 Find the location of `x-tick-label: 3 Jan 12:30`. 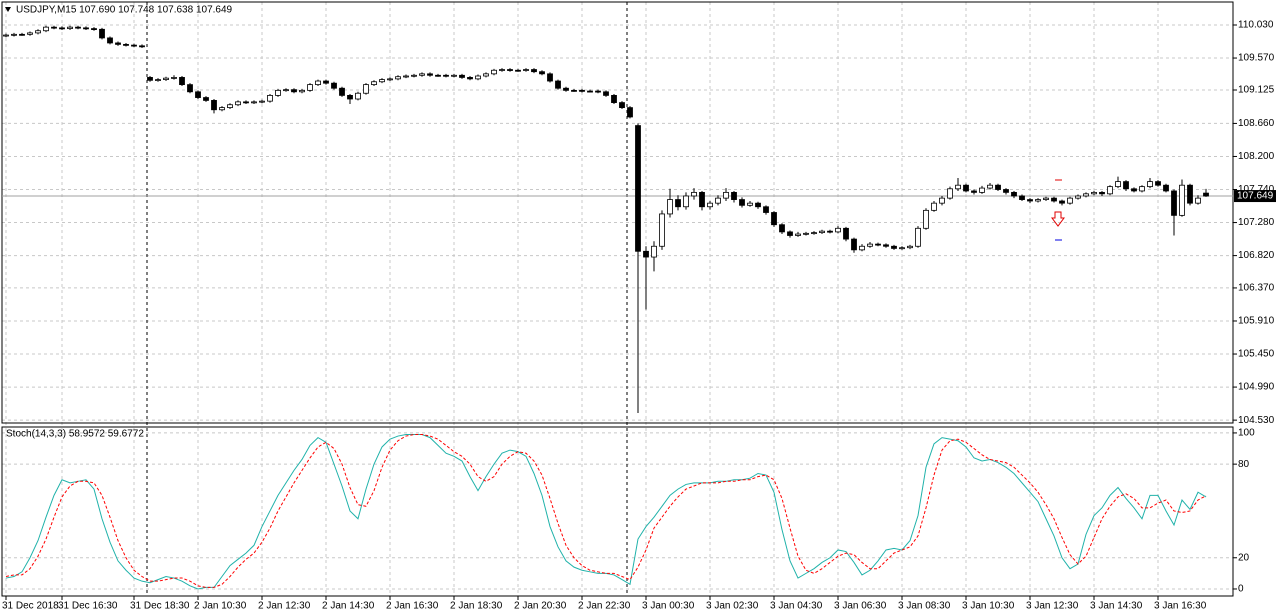

x-tick-label: 3 Jan 12:30 is located at coordinates (1052, 606).